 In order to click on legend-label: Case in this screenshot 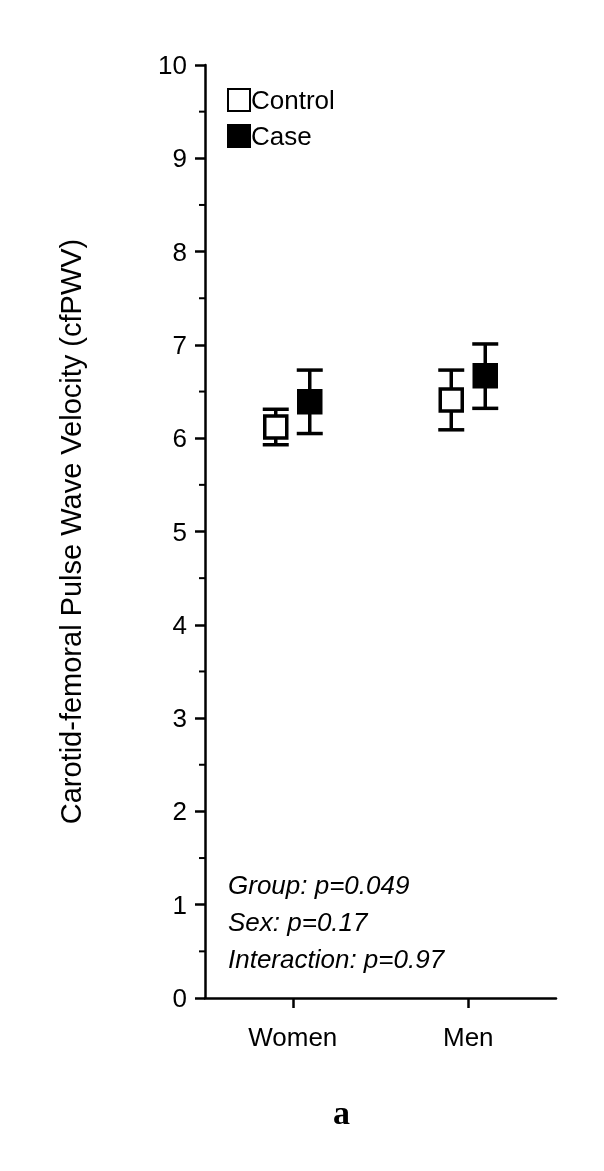, I will do `click(281, 136)`.